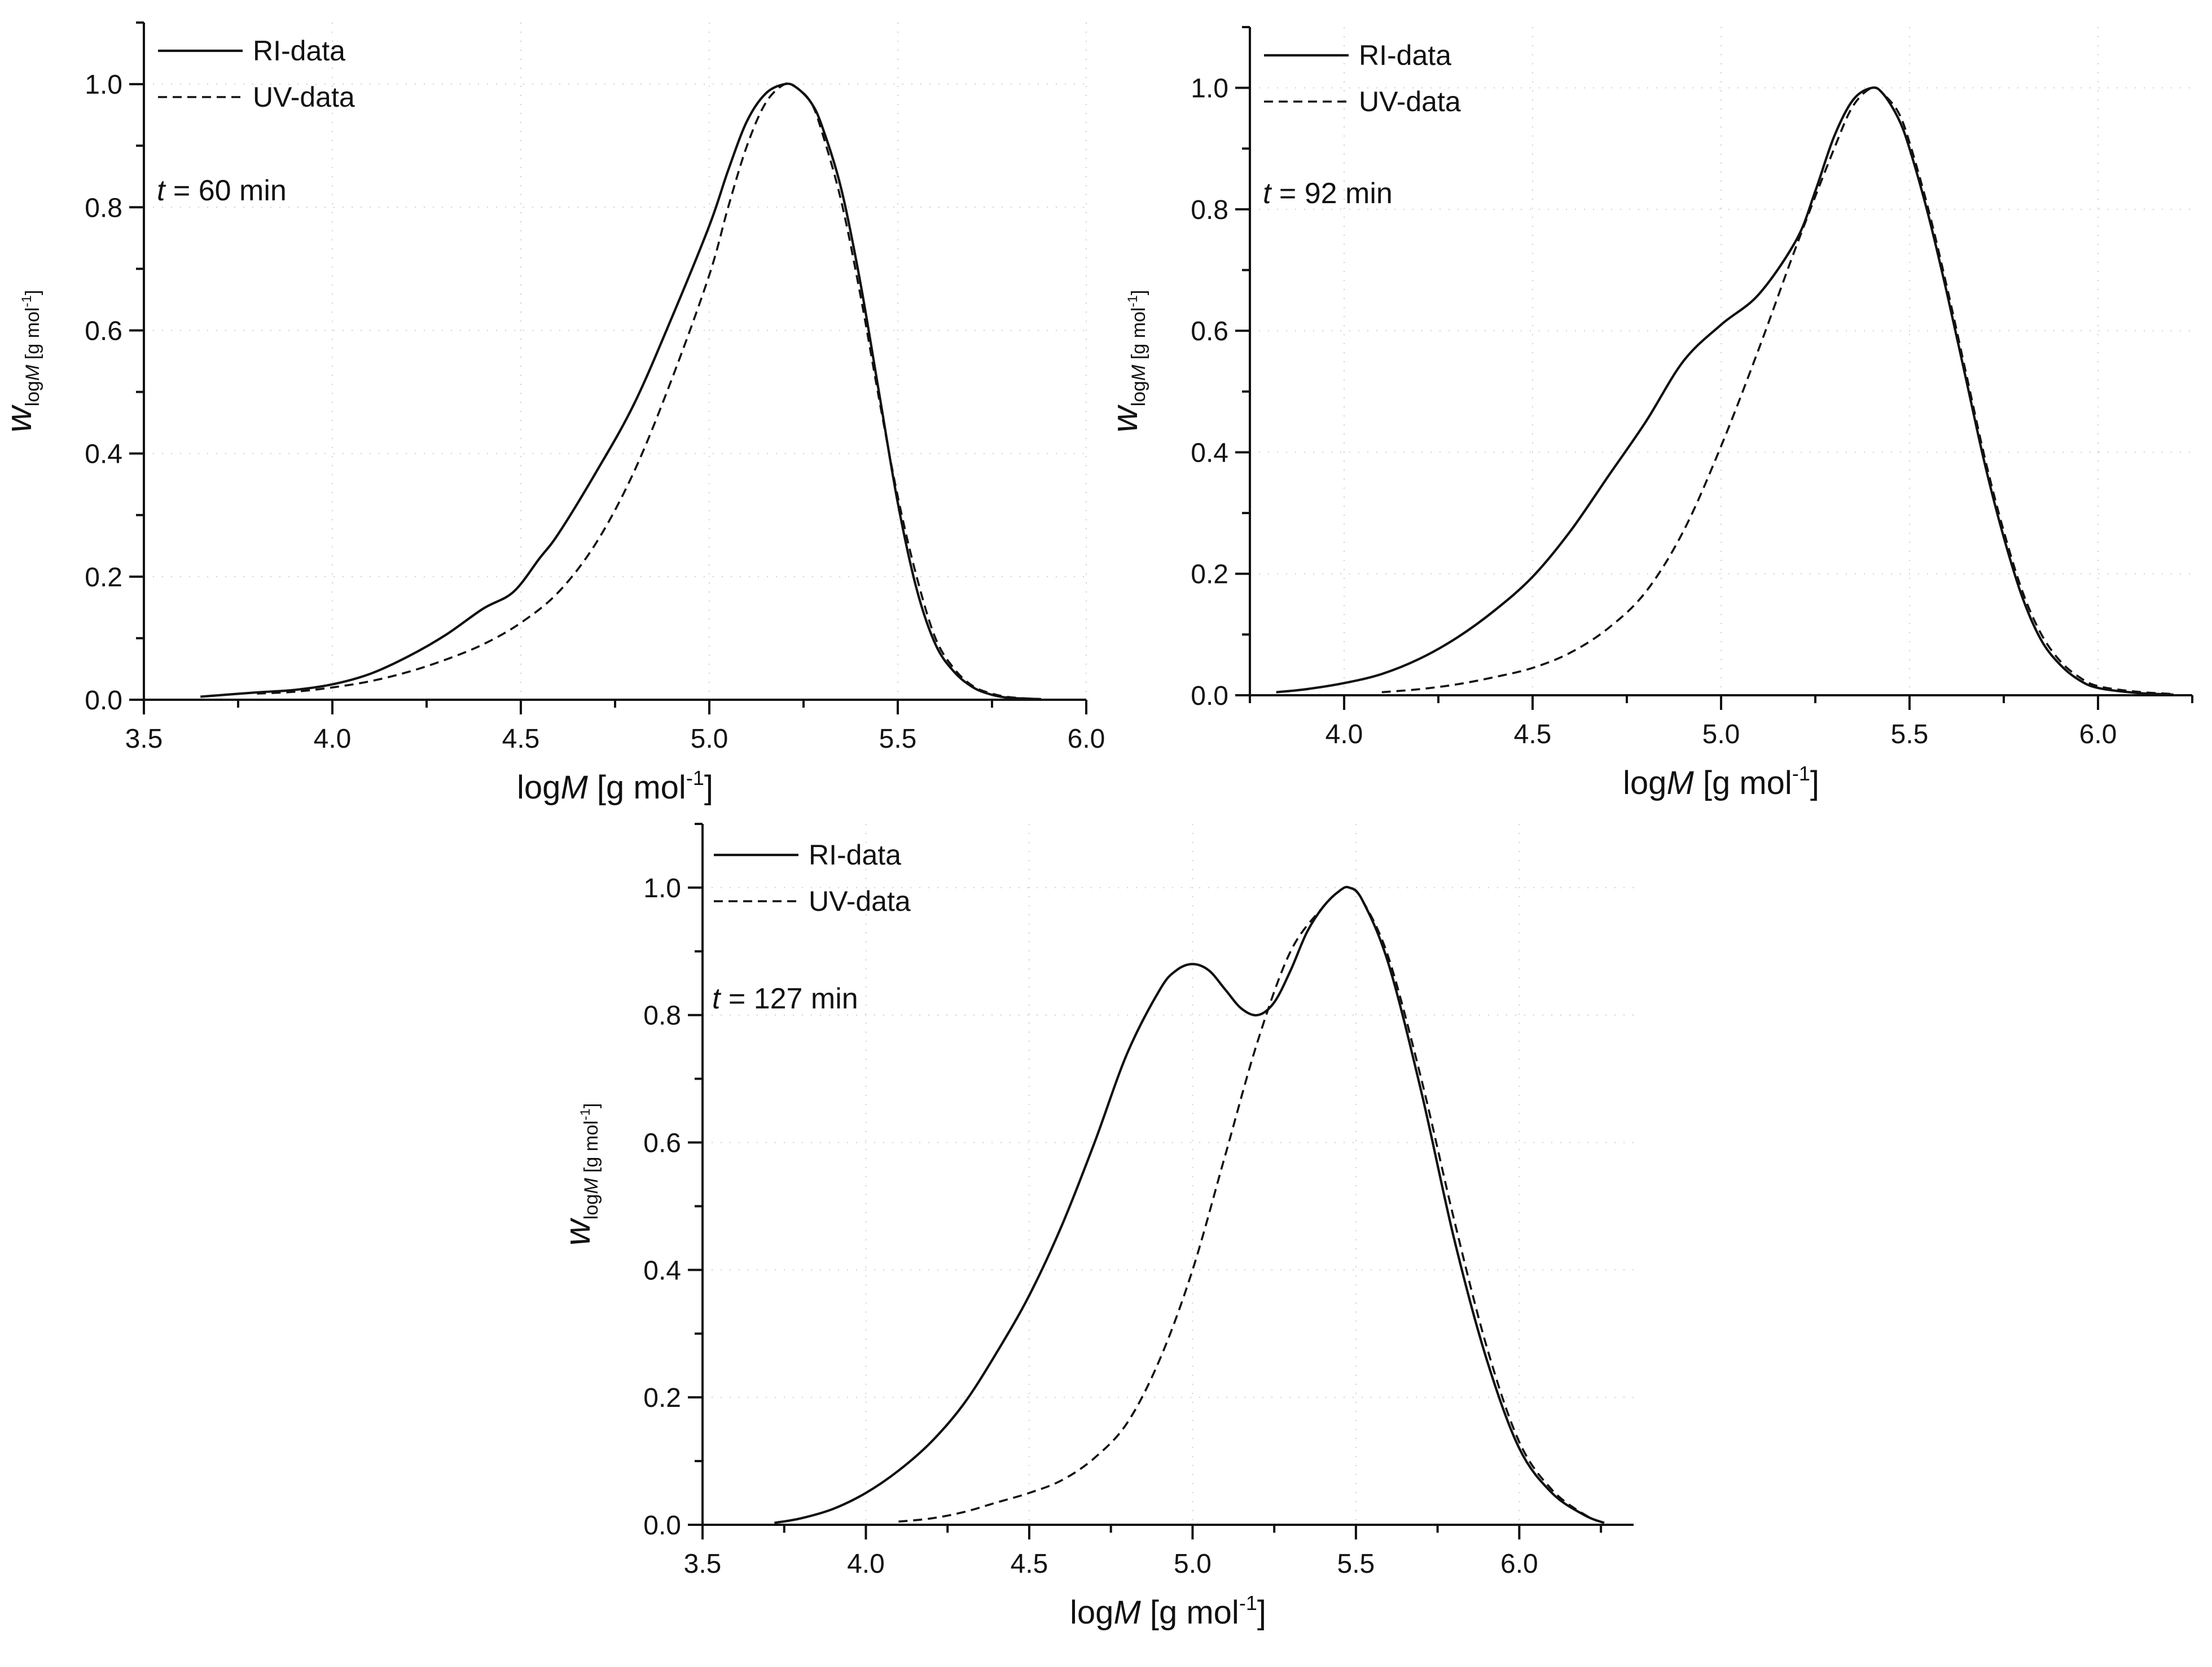 Image resolution: width=2212 pixels, height=1667 pixels. Describe the element at coordinates (222, 190) in the screenshot. I see `time-annotation: t = 60 min` at that location.